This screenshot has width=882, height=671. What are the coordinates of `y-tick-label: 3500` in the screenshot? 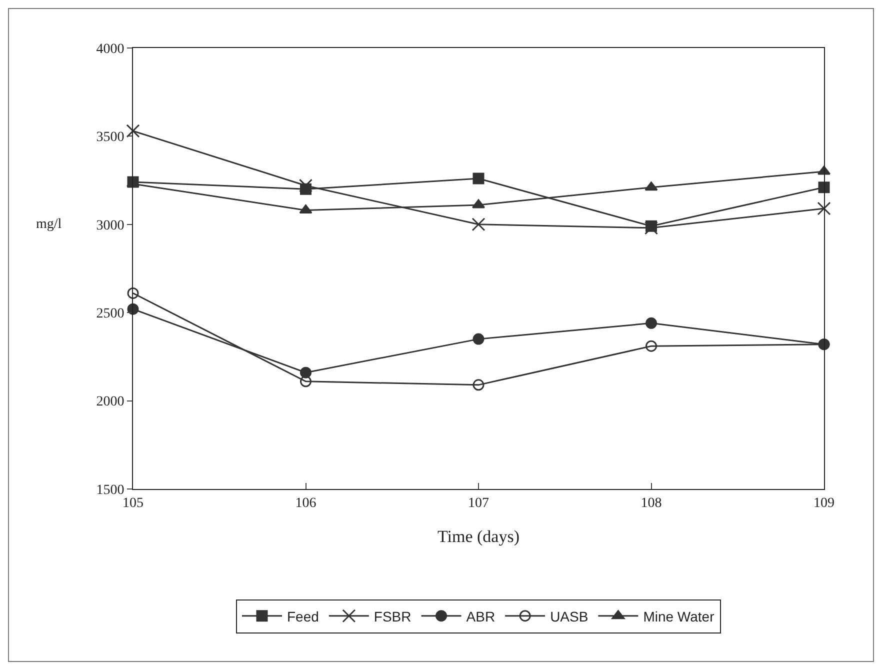 It's located at (110, 138).